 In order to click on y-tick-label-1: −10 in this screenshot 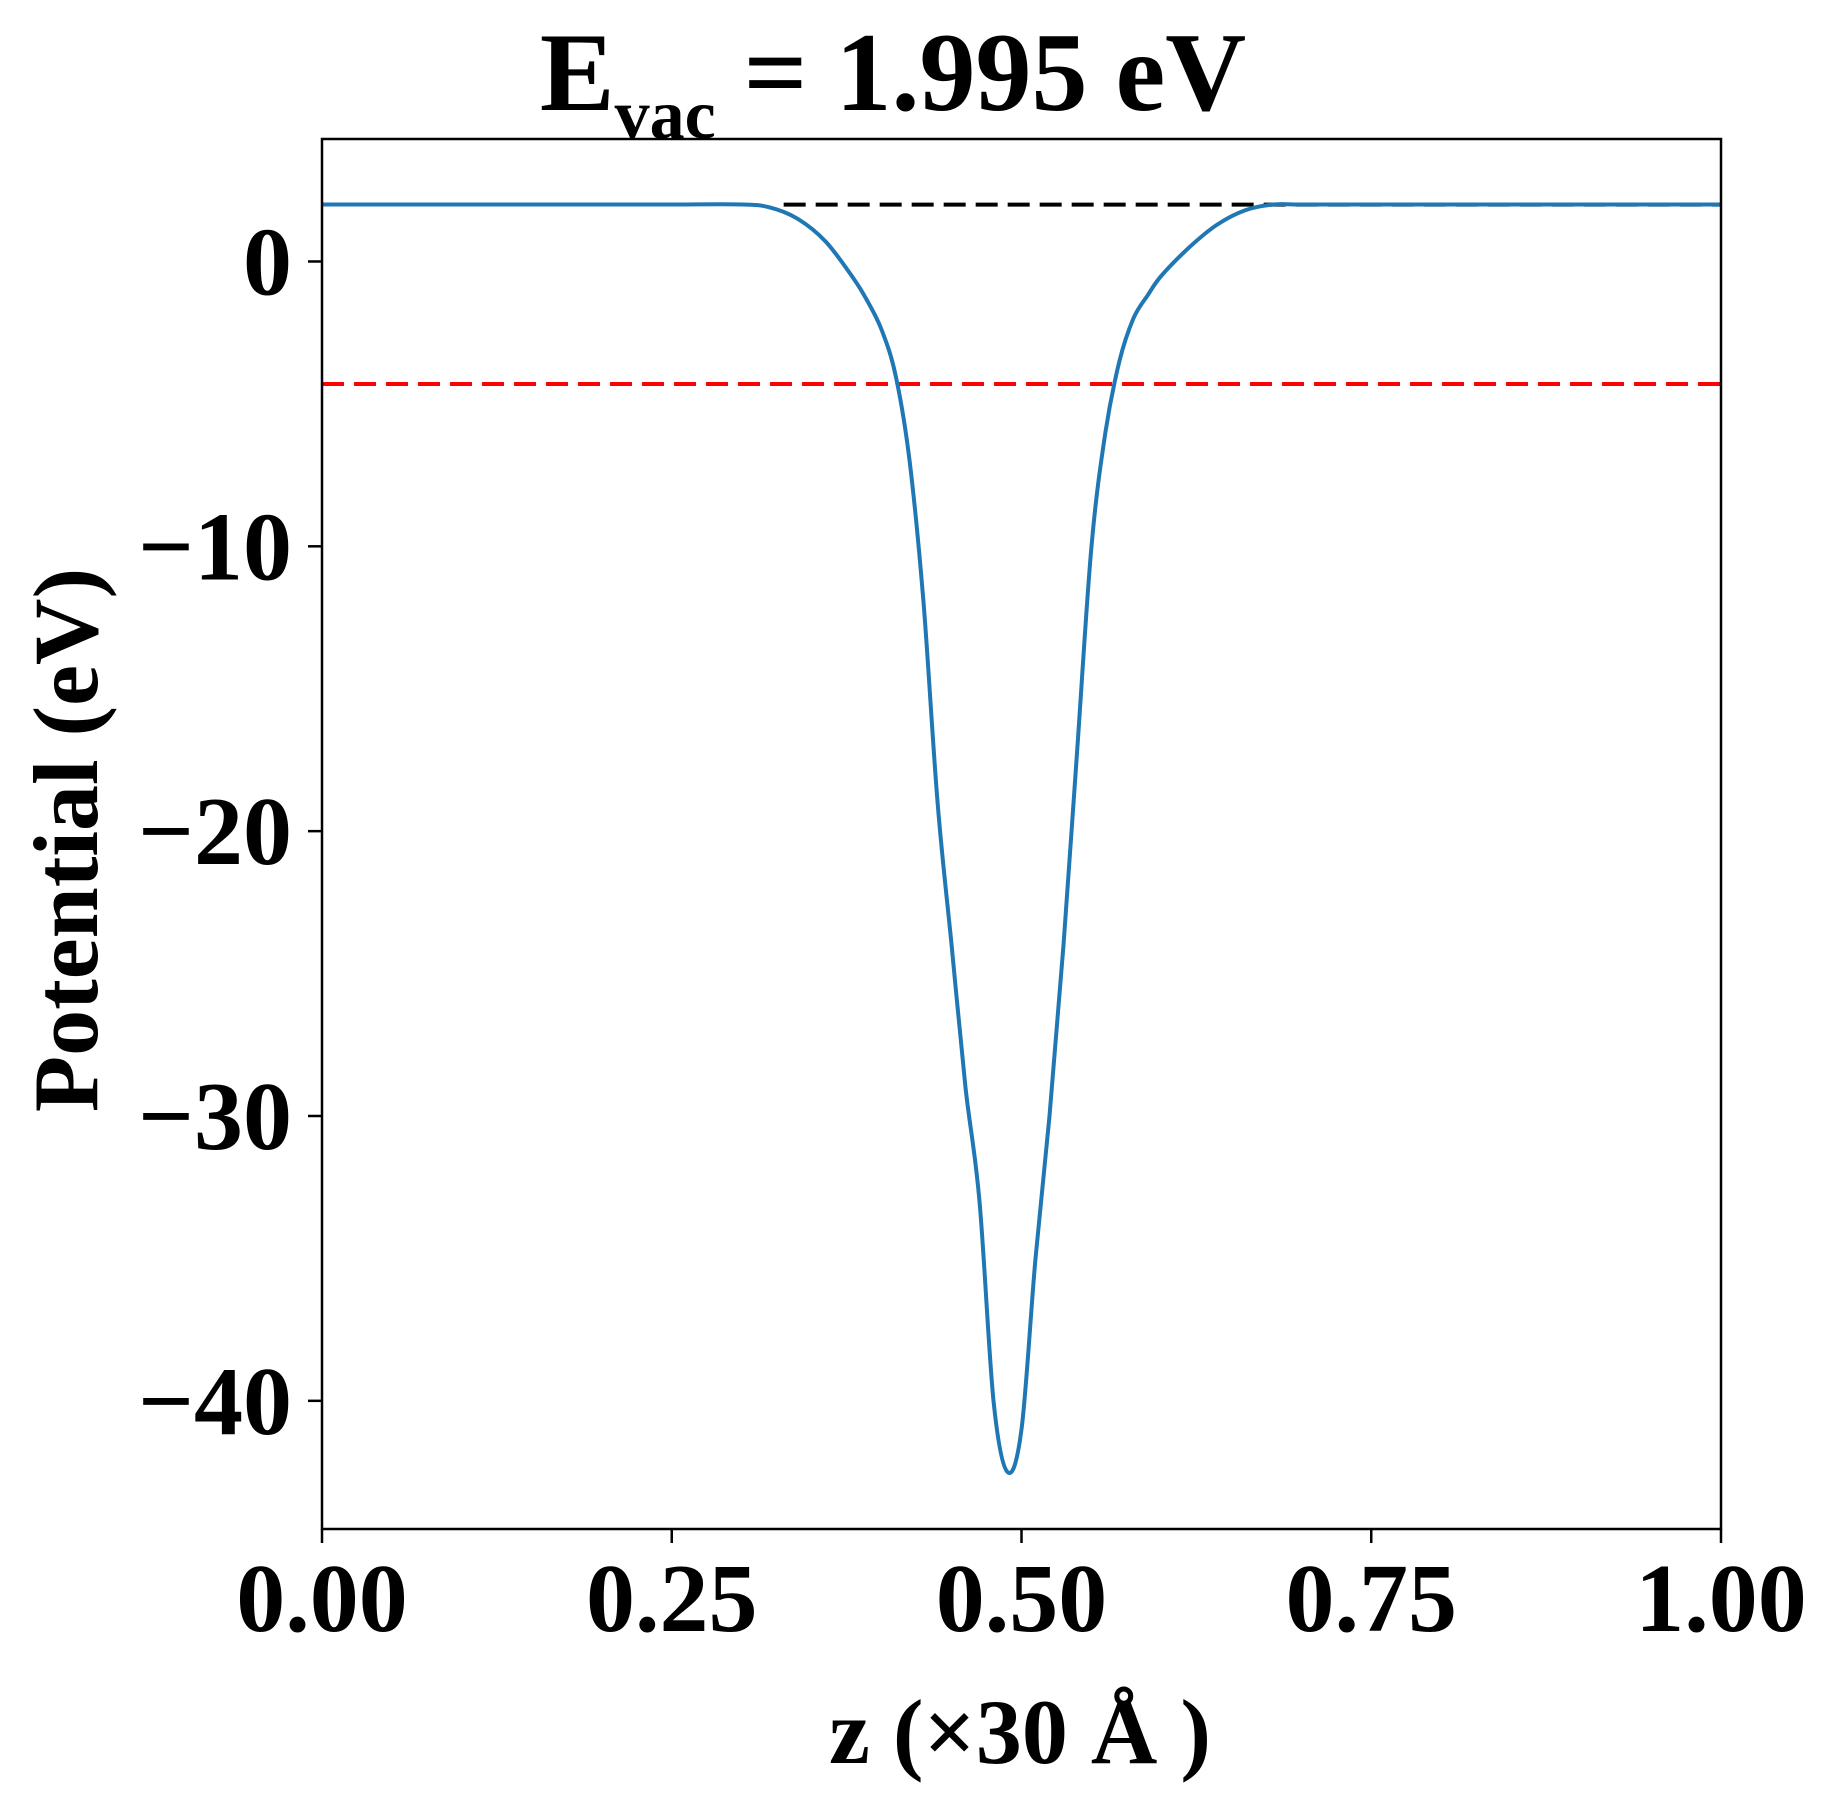, I will do `click(215, 547)`.